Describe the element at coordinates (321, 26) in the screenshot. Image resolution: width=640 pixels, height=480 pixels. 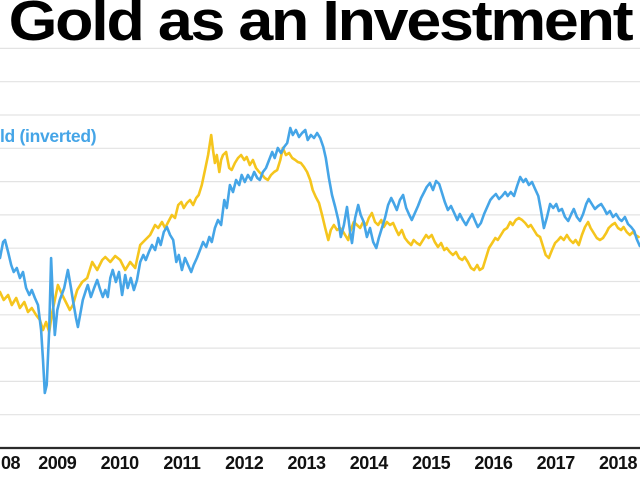
I see `chart-title: Gold as an Investment` at that location.